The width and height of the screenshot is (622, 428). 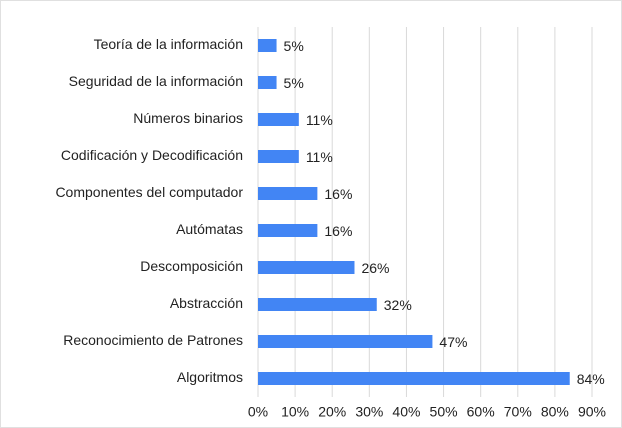 I want to click on y-tick-label: Números binarios, so click(x=188, y=118).